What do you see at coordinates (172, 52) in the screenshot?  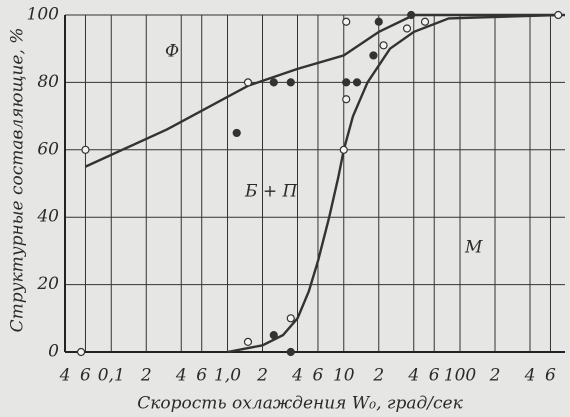 I see `annotation: Ф` at bounding box center [172, 52].